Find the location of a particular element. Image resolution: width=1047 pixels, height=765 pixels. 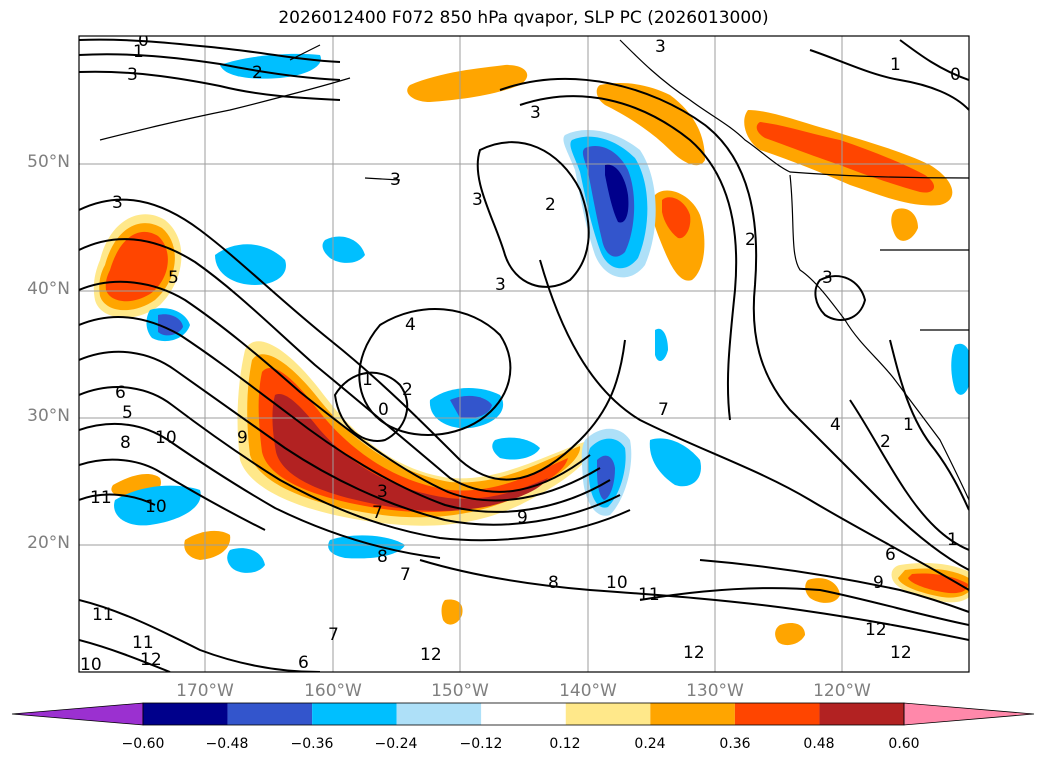

colorbar-tick: 0.36 is located at coordinates (735, 744).